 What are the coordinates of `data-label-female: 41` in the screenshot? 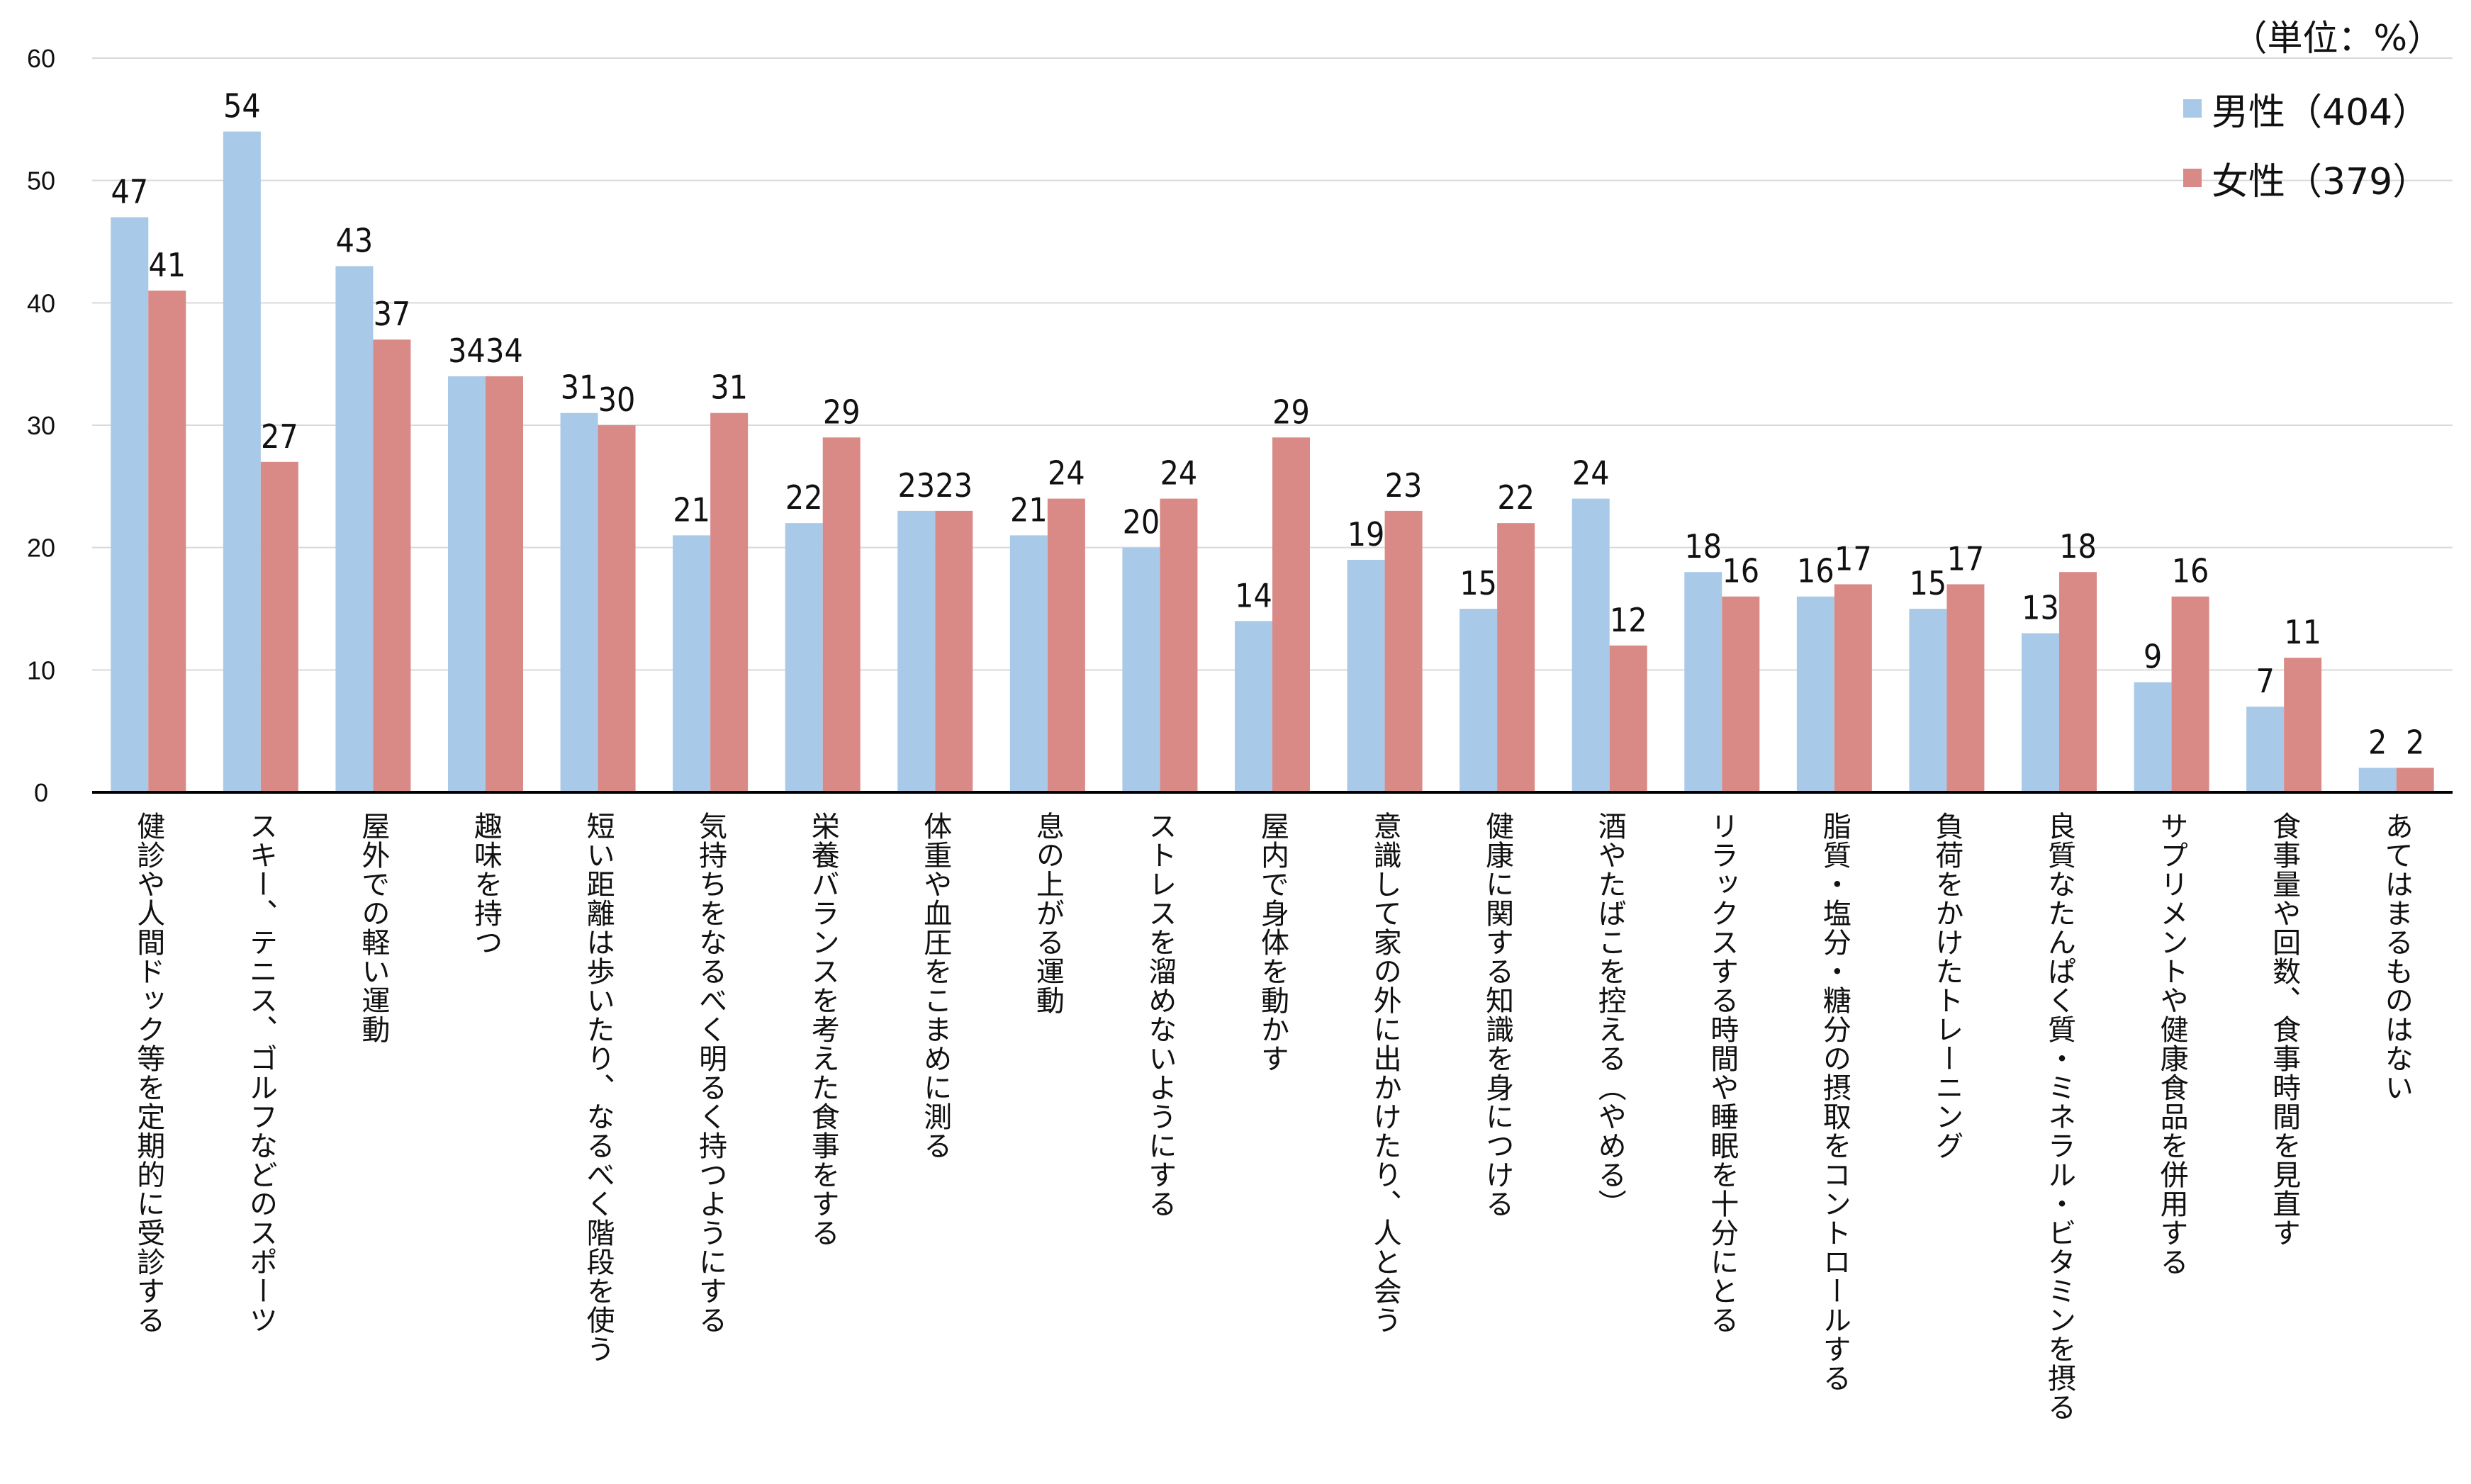 It's located at (167, 265).